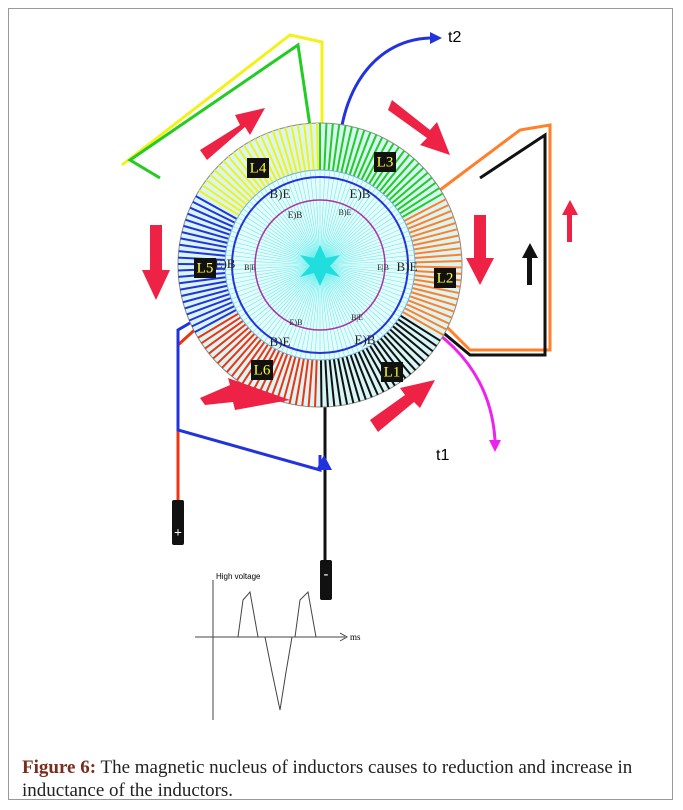 The height and width of the screenshot is (810, 683). What do you see at coordinates (238, 576) in the screenshot?
I see `graph-y-label: High voltage` at bounding box center [238, 576].